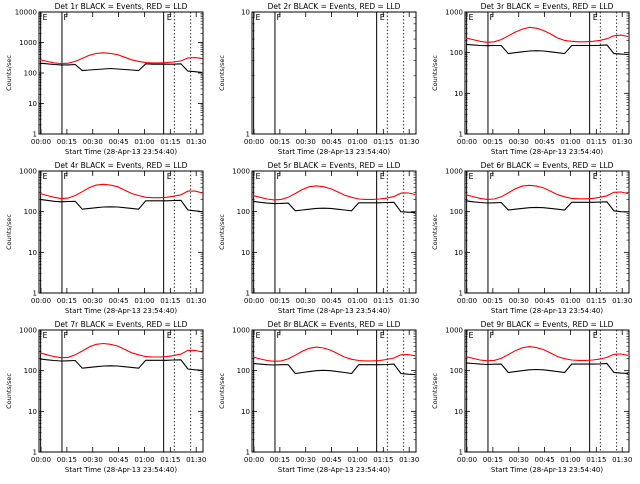 The width and height of the screenshot is (640, 484). What do you see at coordinates (491, 176) in the screenshot?
I see `marker-label: F` at bounding box center [491, 176].